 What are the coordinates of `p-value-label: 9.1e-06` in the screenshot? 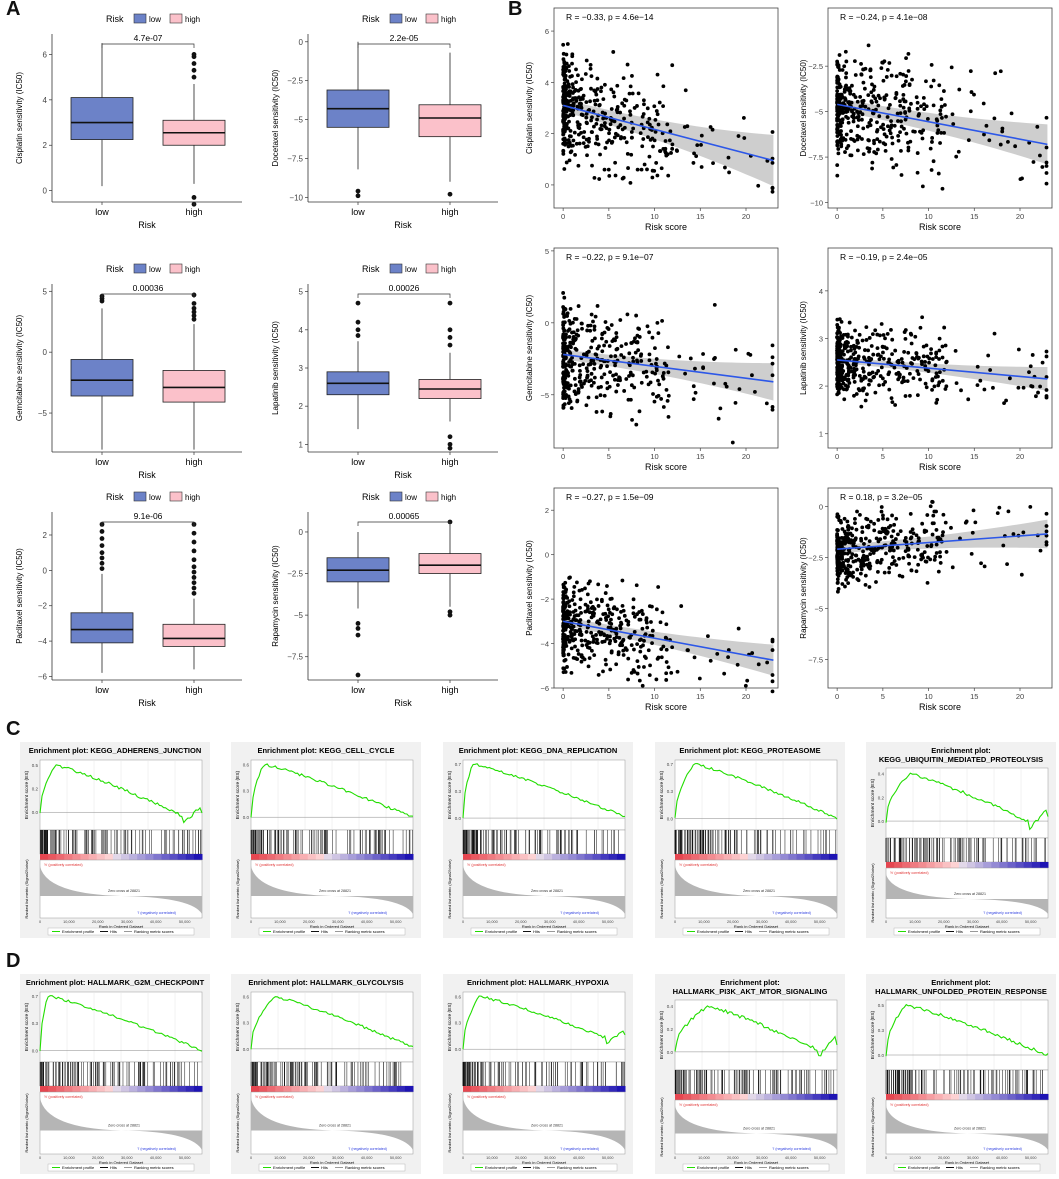 It's located at (148, 516).